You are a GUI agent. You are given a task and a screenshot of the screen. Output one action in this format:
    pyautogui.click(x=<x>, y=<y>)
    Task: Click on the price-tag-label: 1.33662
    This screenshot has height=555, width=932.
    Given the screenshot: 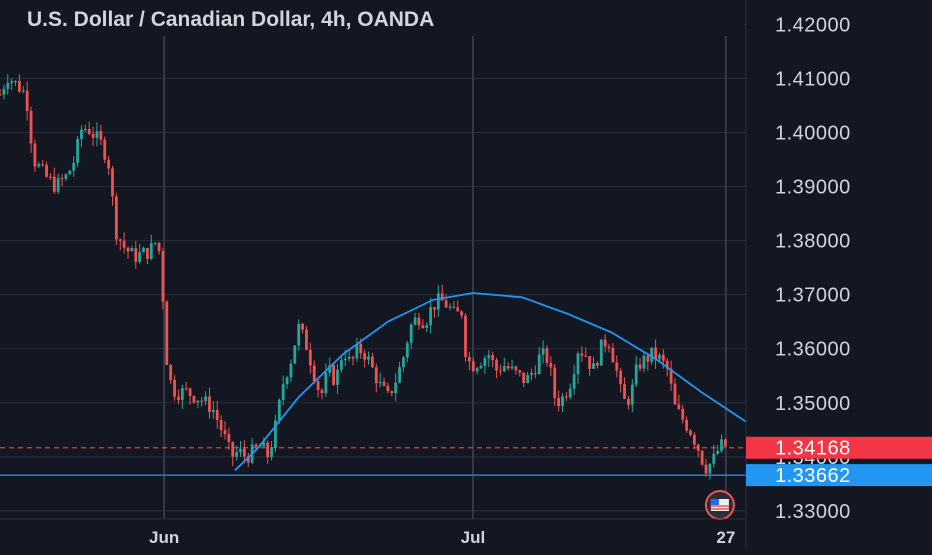 What is the action you would take?
    pyautogui.click(x=813, y=476)
    